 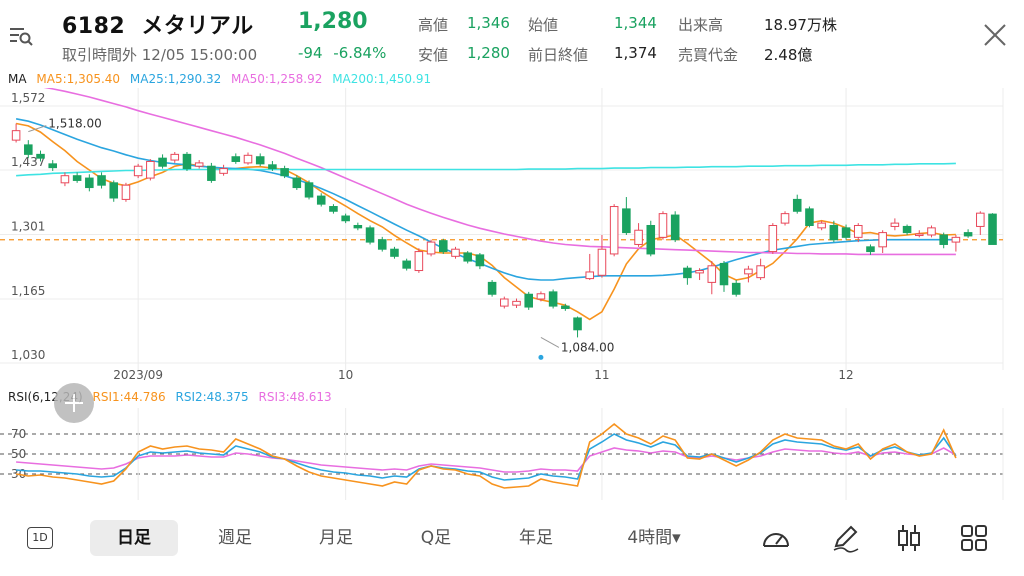 What do you see at coordinates (17, 79) in the screenshot?
I see `ma-legend-title: MA` at bounding box center [17, 79].